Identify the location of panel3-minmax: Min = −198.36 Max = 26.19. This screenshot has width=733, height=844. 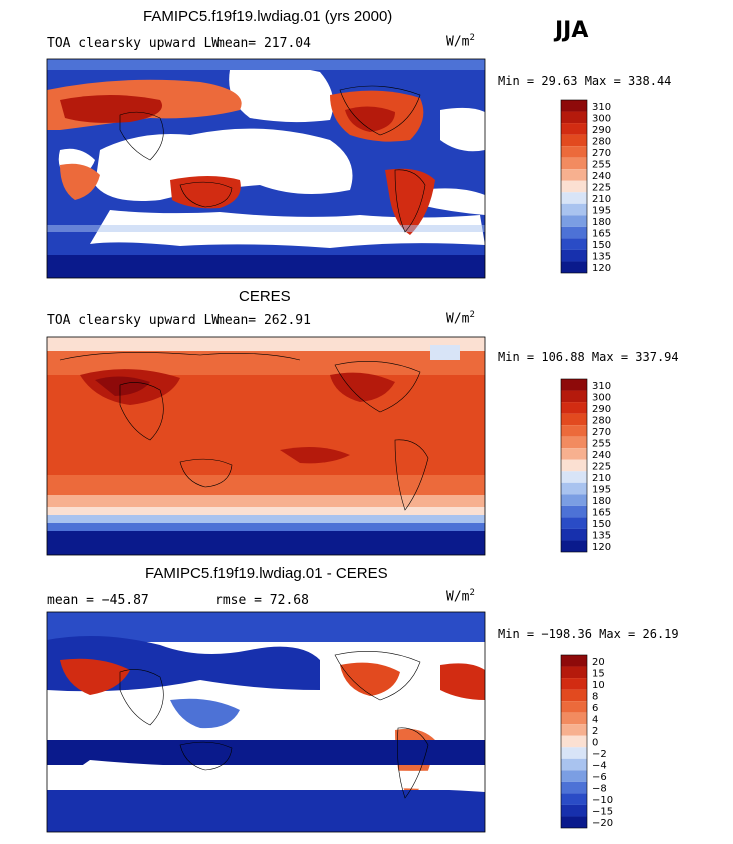
(588, 634).